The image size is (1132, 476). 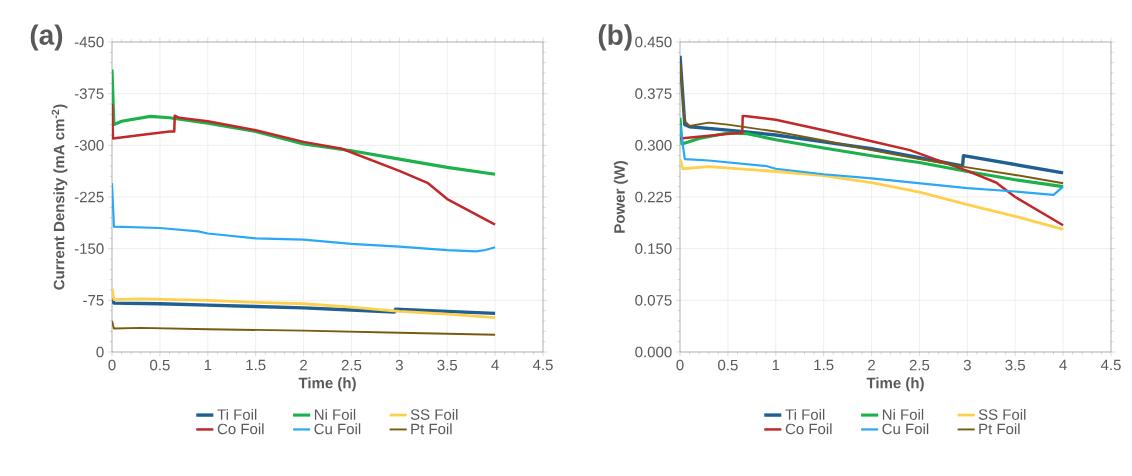 I want to click on y-tick-label: 0.000, so click(x=653, y=352).